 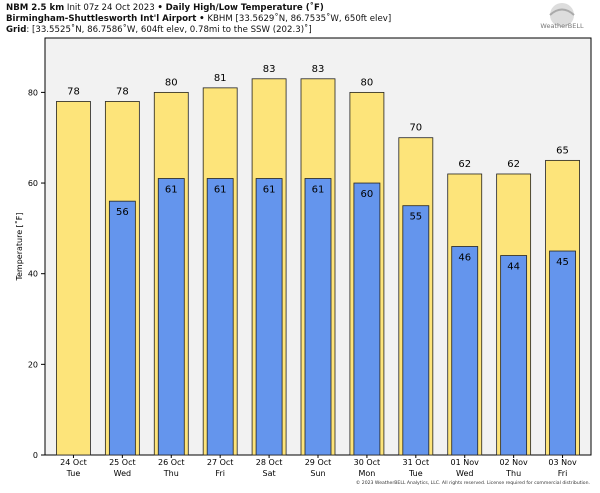 I want to click on y-tick-label: 0, so click(x=35, y=455).